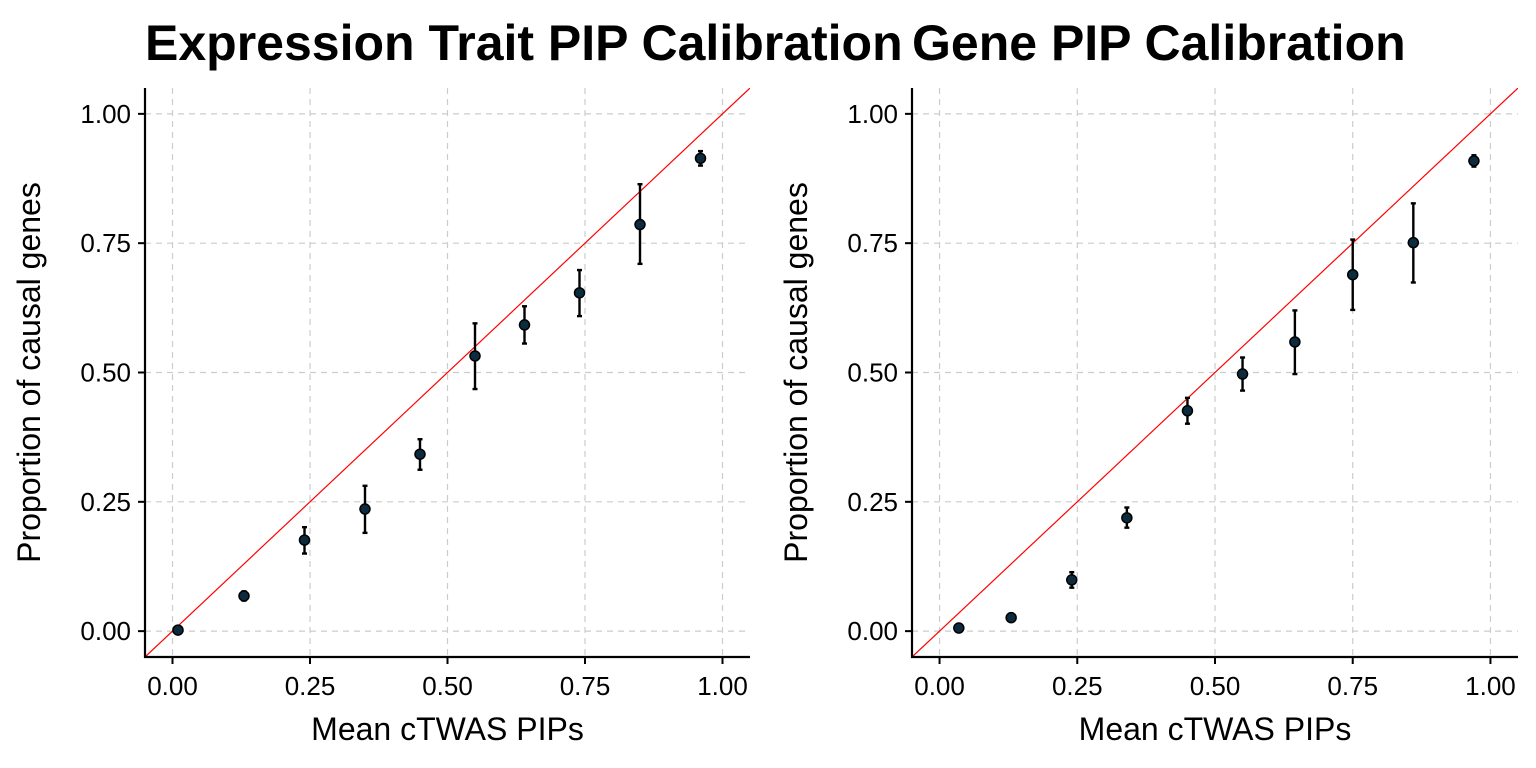  What do you see at coordinates (1159, 43) in the screenshot?
I see `panel-title: Gene PIP Calibration` at bounding box center [1159, 43].